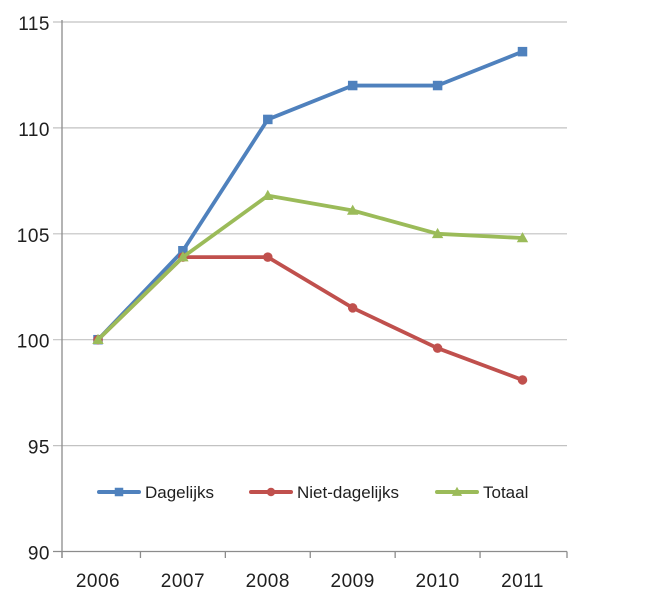  What do you see at coordinates (119, 492) in the screenshot?
I see `legend-marker-square` at bounding box center [119, 492].